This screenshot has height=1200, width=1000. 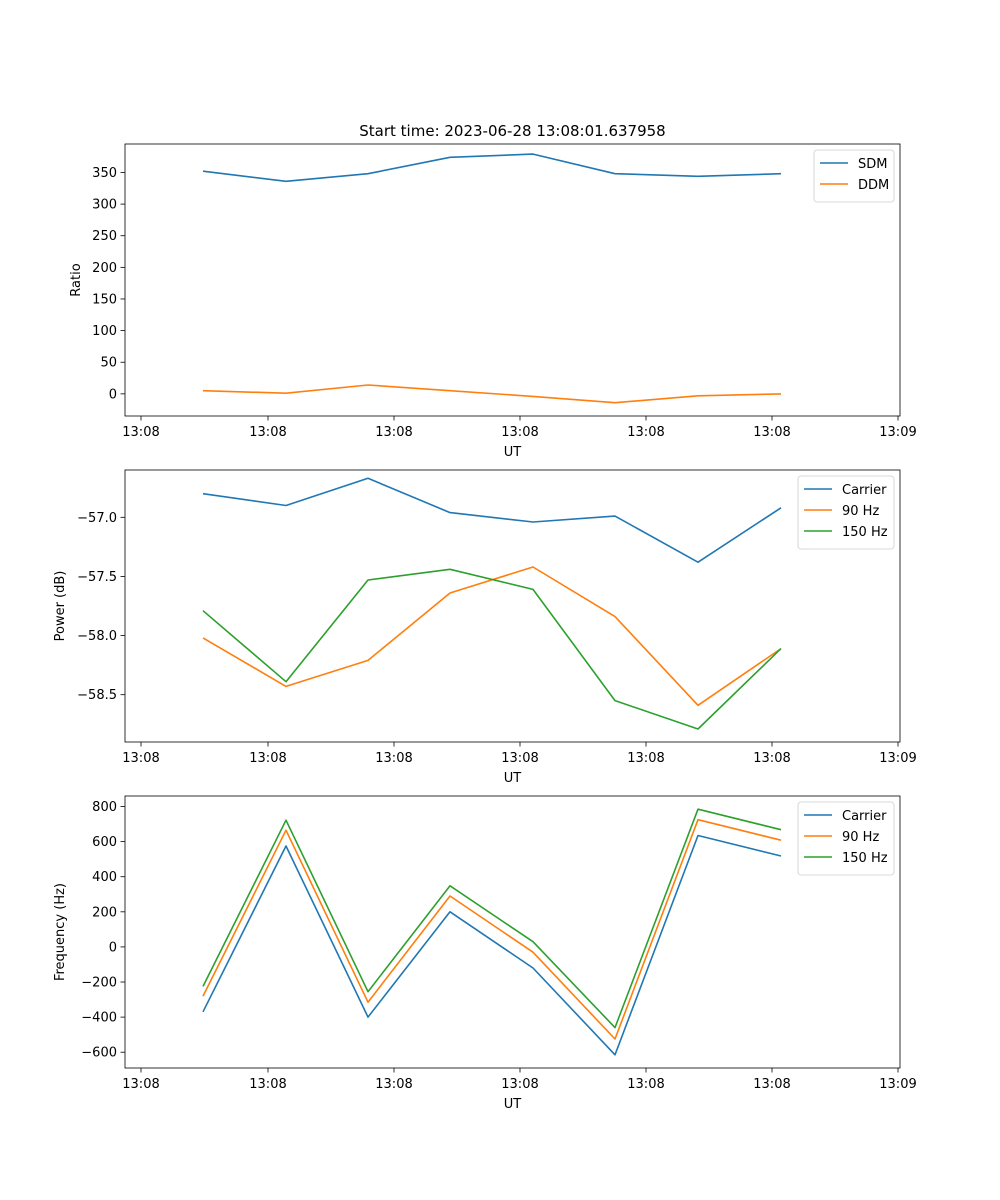 I want to click on y-tick-label: 400, so click(x=104, y=877).